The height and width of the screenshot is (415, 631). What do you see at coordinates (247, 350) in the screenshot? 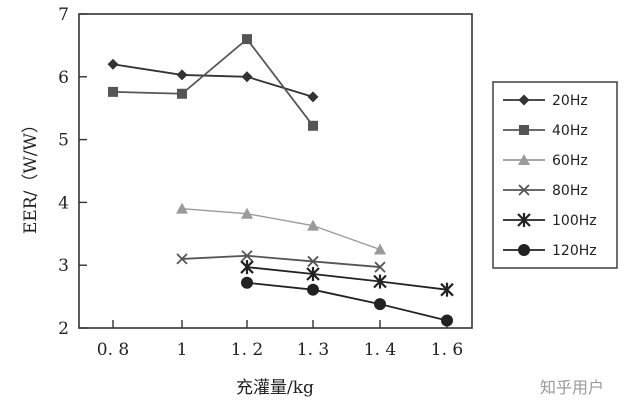
I see `x-tick-label: 1. 2` at bounding box center [247, 350].